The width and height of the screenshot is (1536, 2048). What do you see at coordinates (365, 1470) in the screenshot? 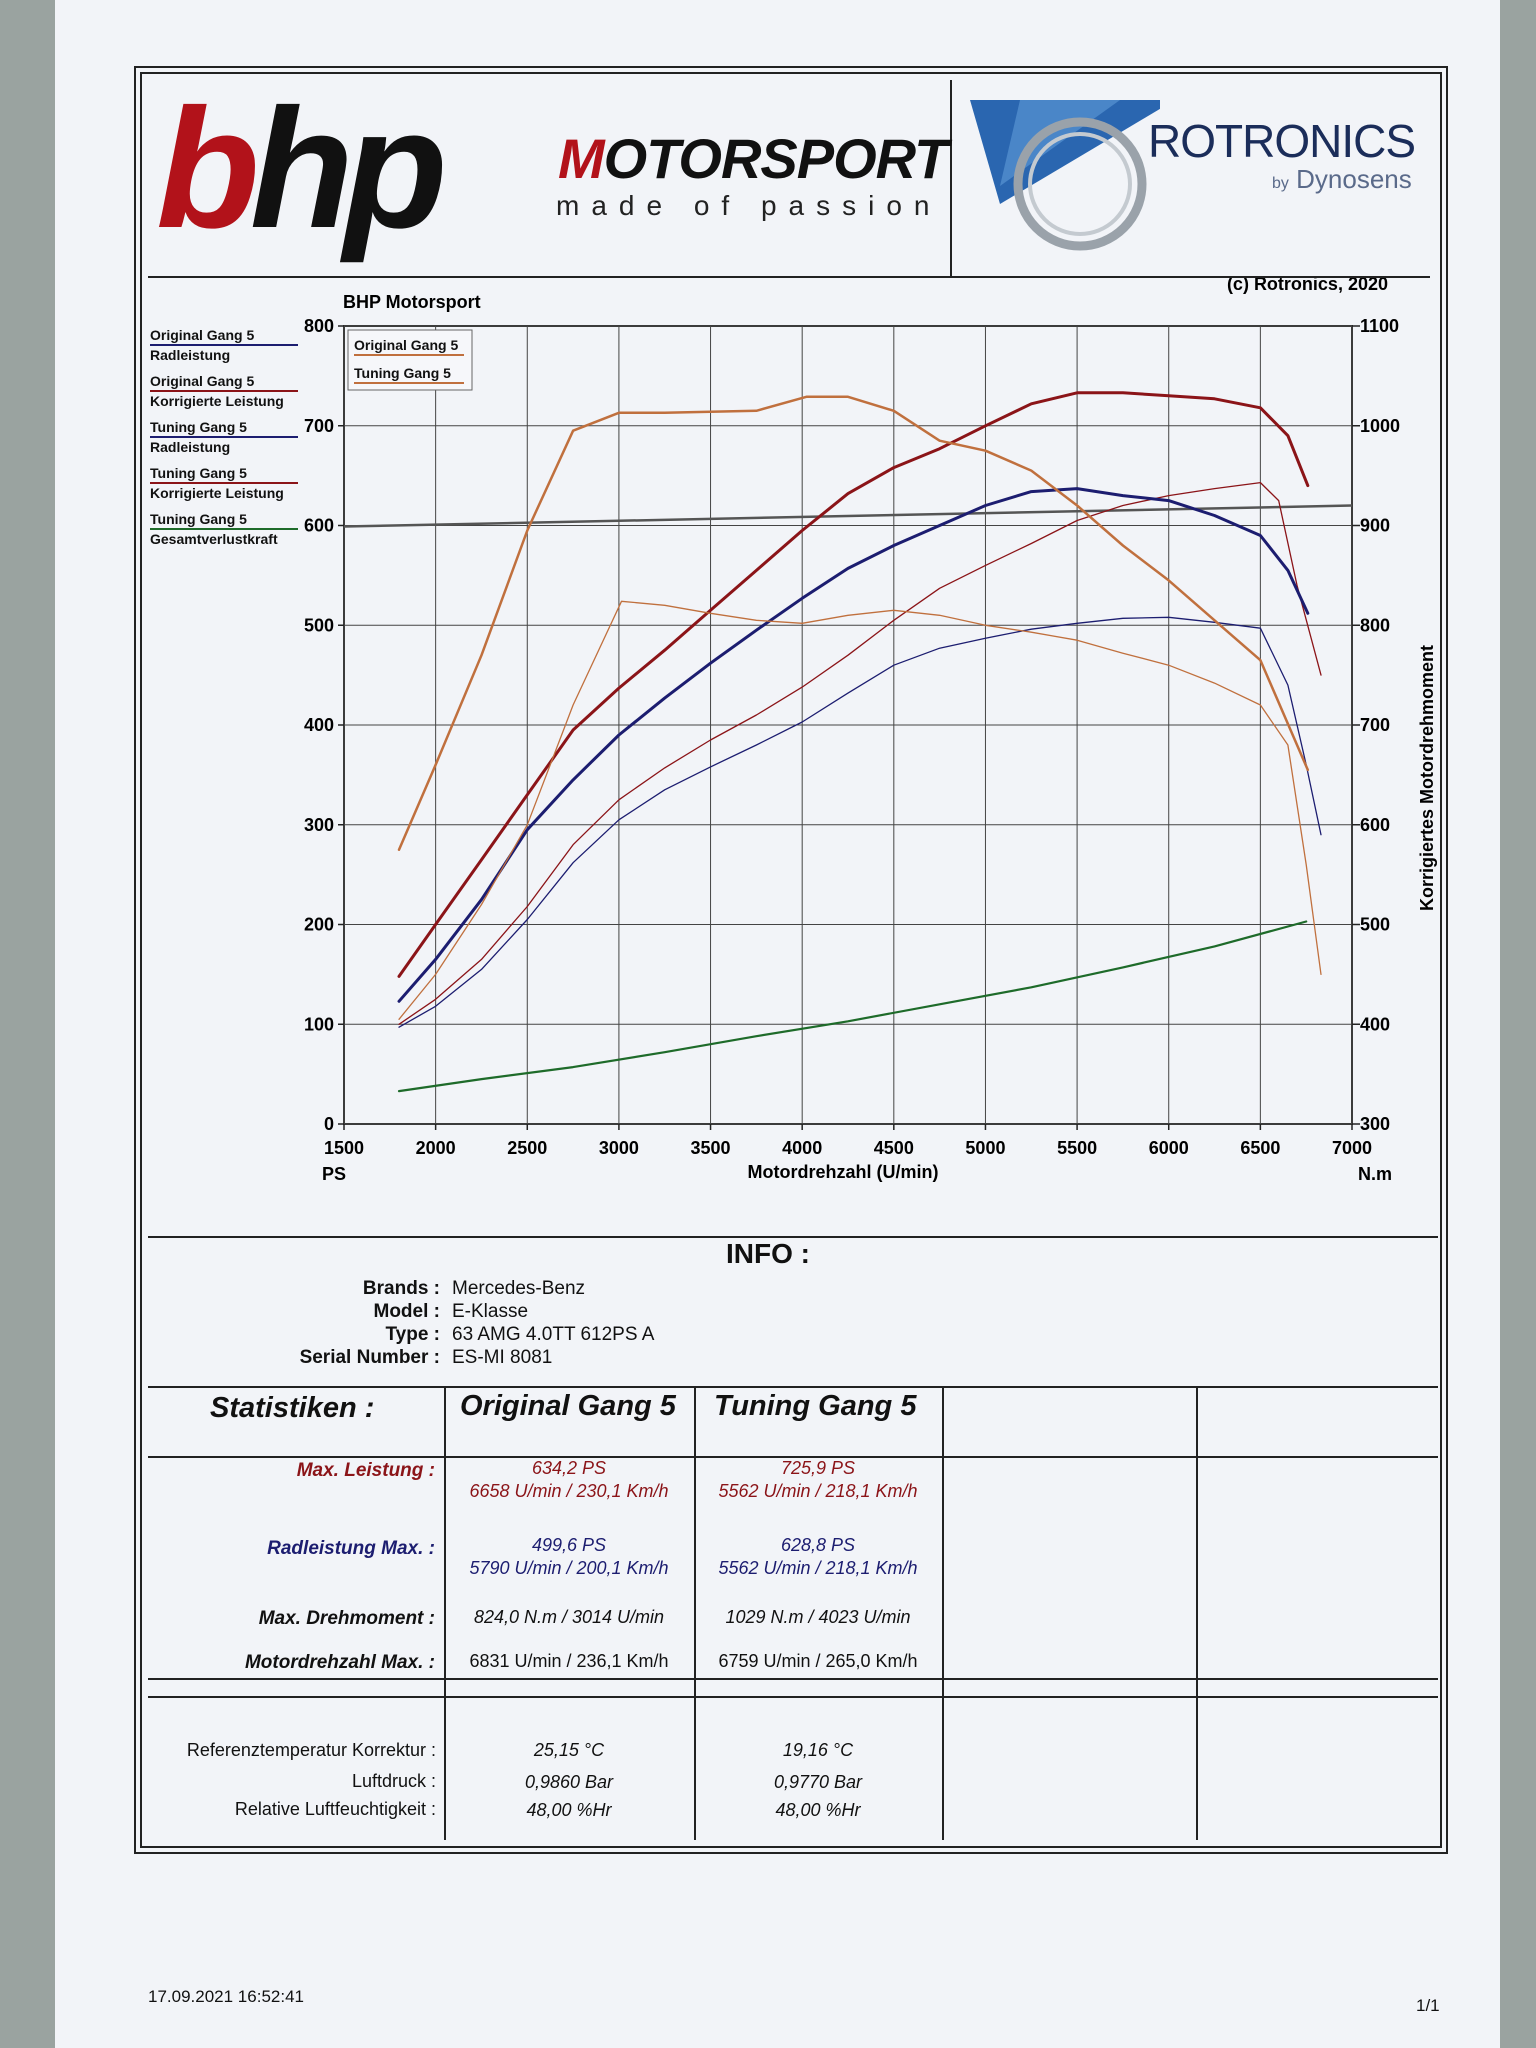
I see `stats-label-max-leistung: Max. Leistung :` at bounding box center [365, 1470].